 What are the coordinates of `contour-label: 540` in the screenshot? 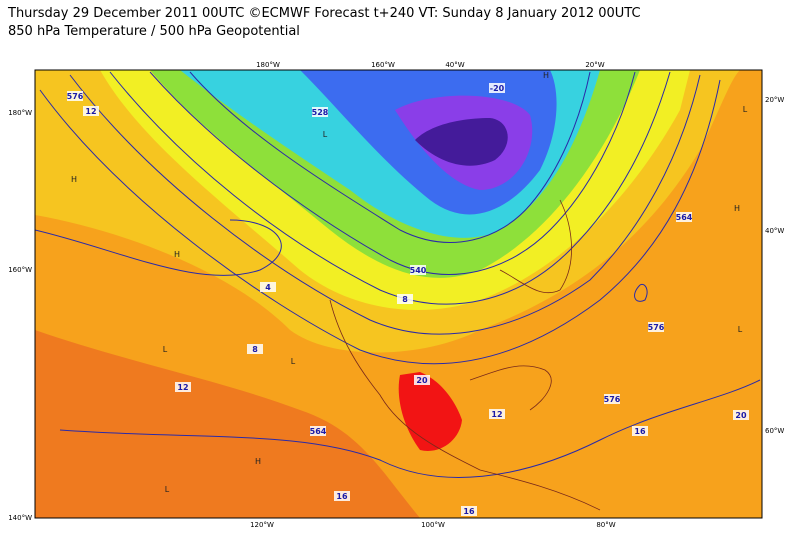 It's located at (418, 270).